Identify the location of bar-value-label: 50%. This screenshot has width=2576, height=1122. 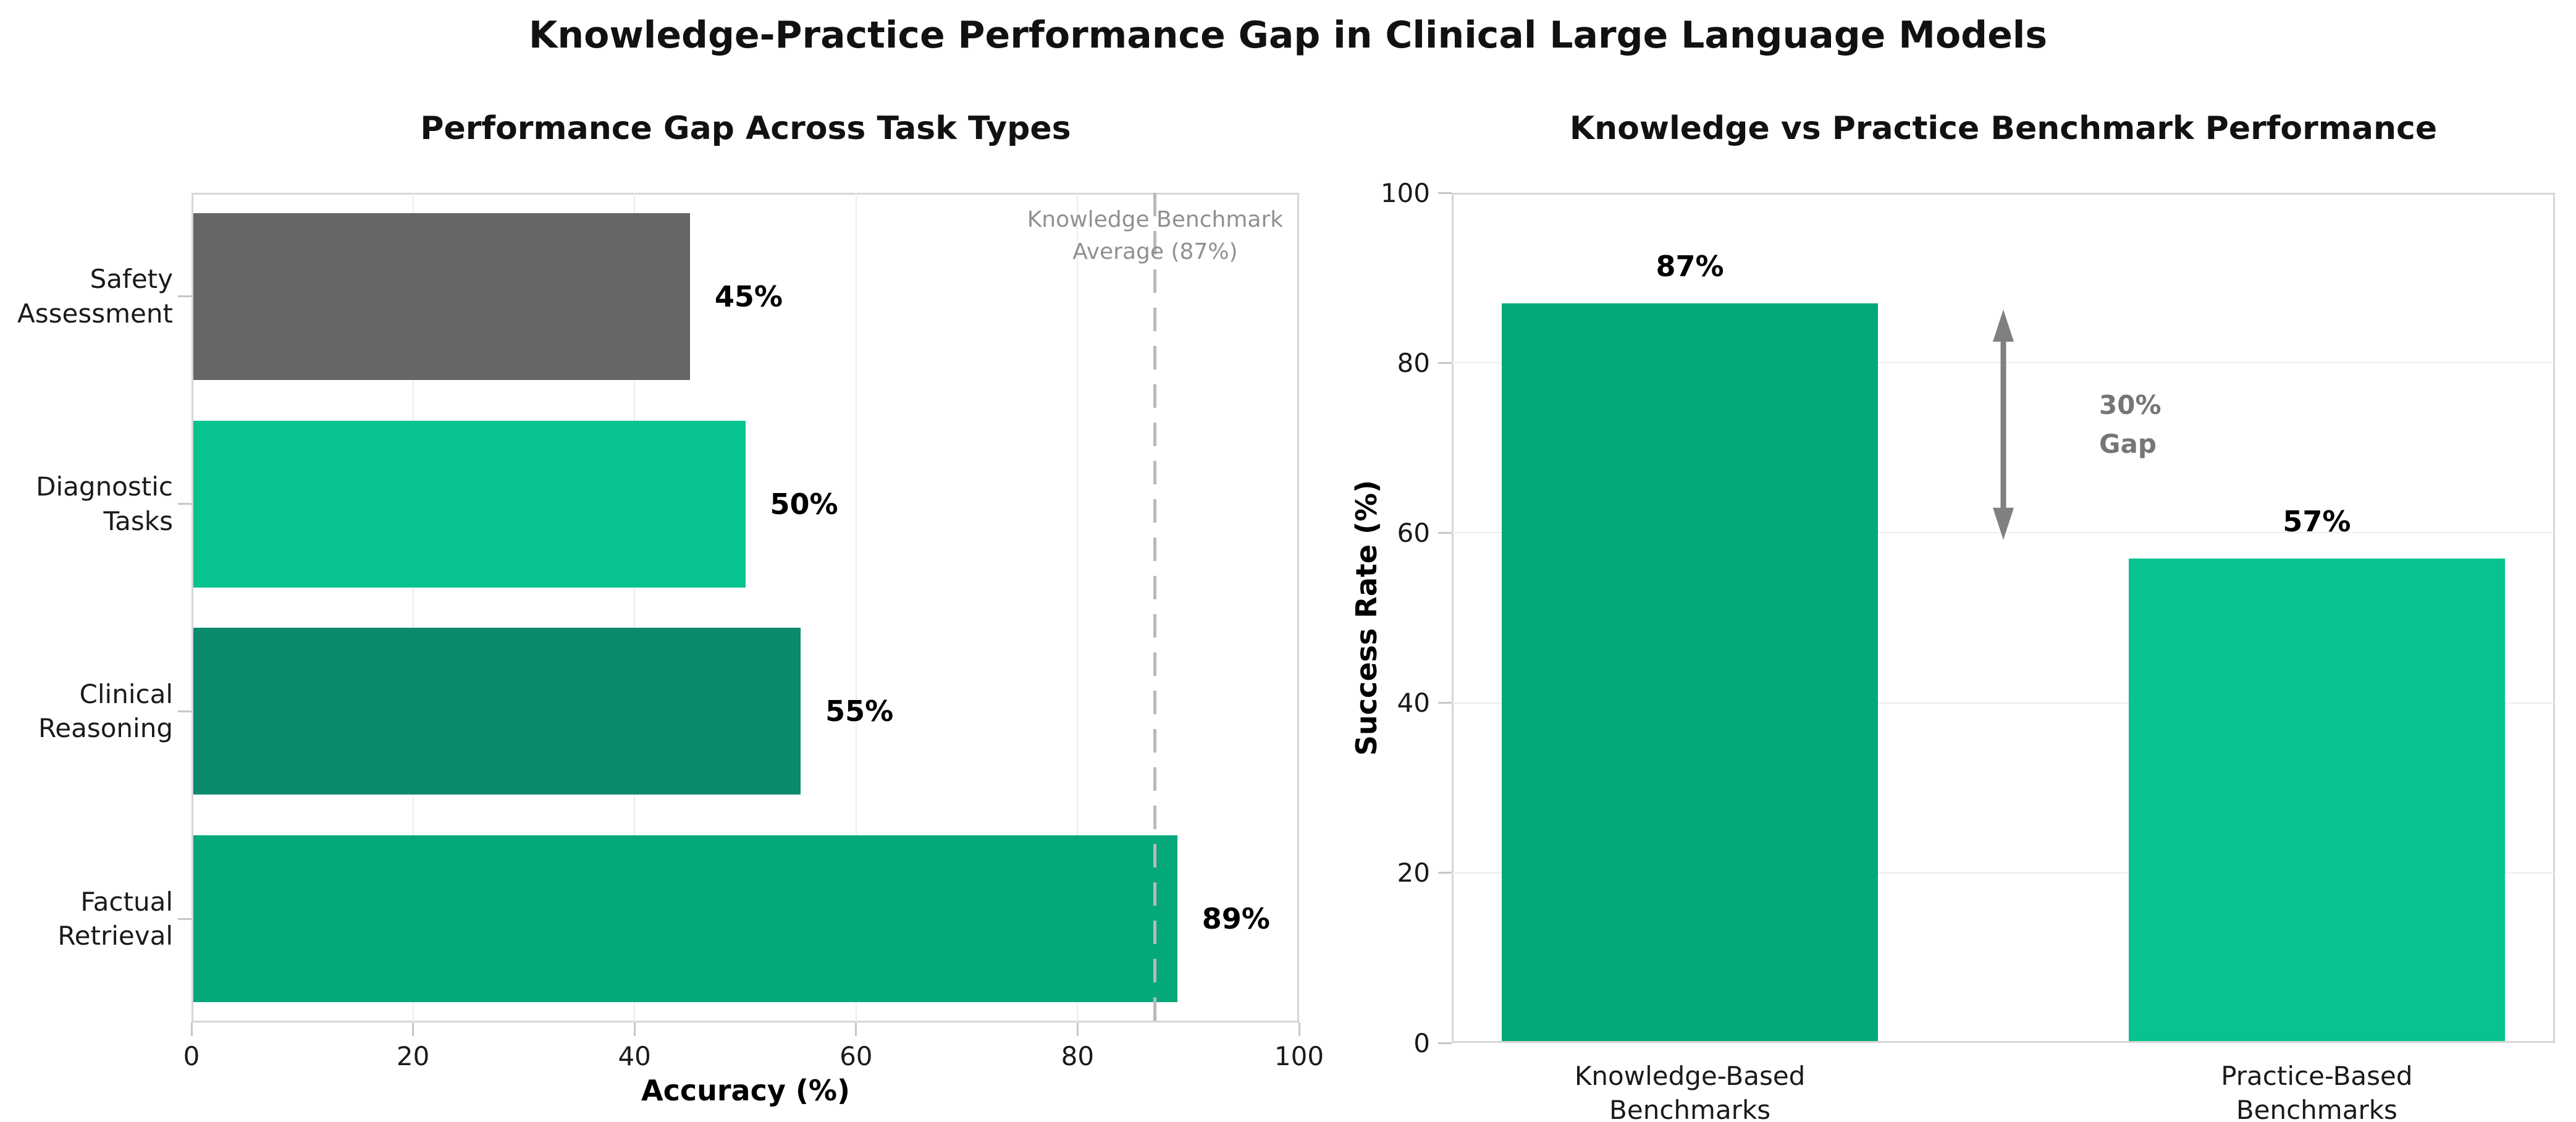
(804, 504).